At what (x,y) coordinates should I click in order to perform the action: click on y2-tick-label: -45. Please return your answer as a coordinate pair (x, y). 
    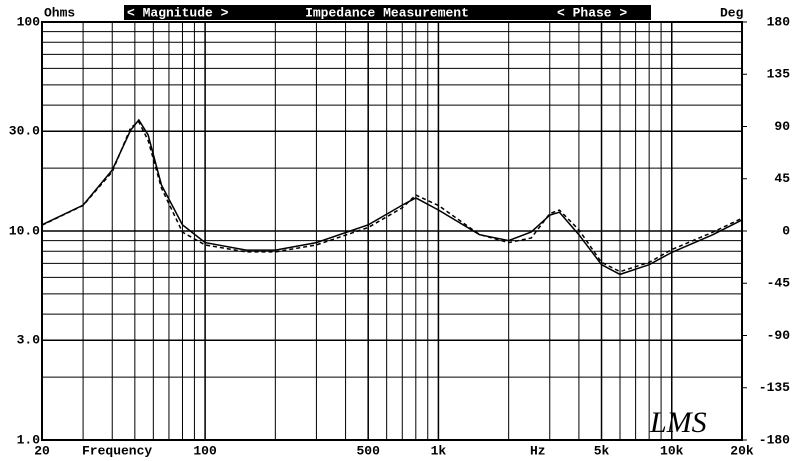
    Looking at the image, I should click on (779, 283).